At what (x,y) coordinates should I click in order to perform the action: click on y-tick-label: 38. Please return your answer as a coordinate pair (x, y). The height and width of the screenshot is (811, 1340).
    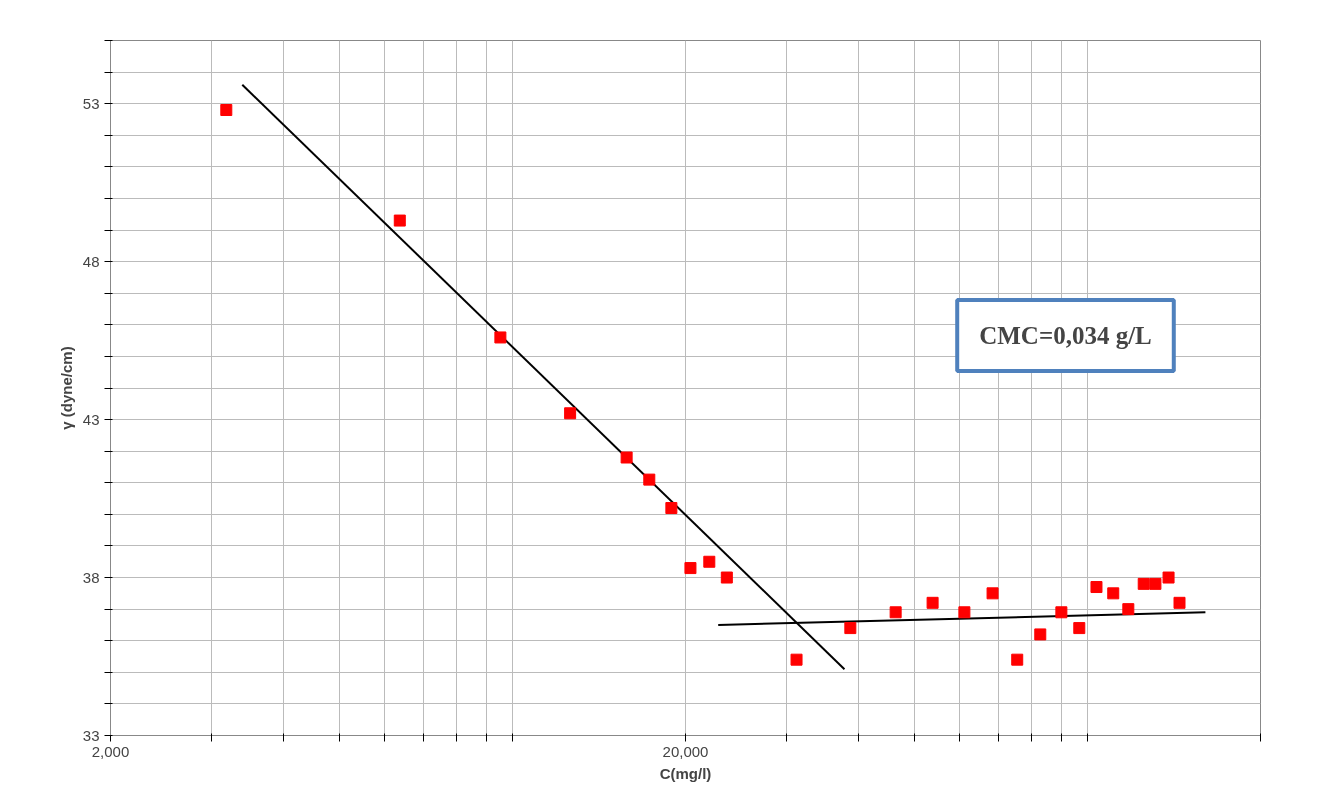
    Looking at the image, I should click on (91, 577).